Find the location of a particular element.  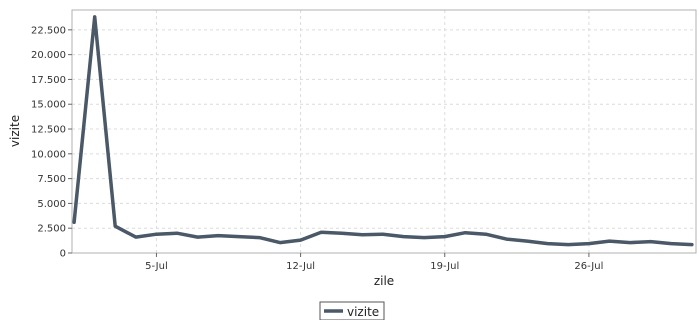

y-tick-label: 5.000 is located at coordinates (51, 204).